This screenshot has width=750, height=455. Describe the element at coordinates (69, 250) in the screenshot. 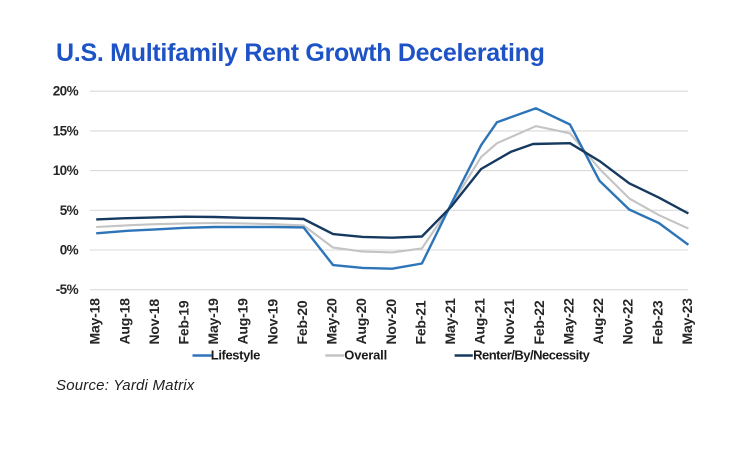

I see `svg-text: 0%` at that location.